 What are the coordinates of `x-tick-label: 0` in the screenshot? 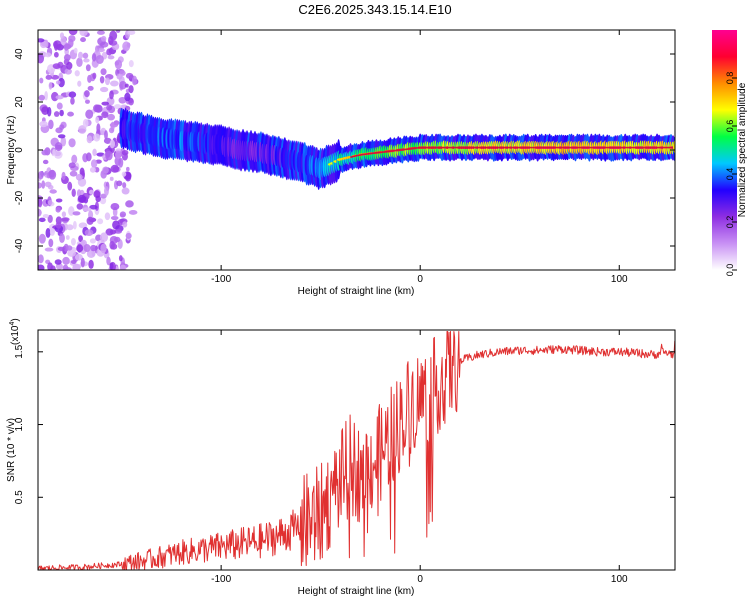 It's located at (420, 579).